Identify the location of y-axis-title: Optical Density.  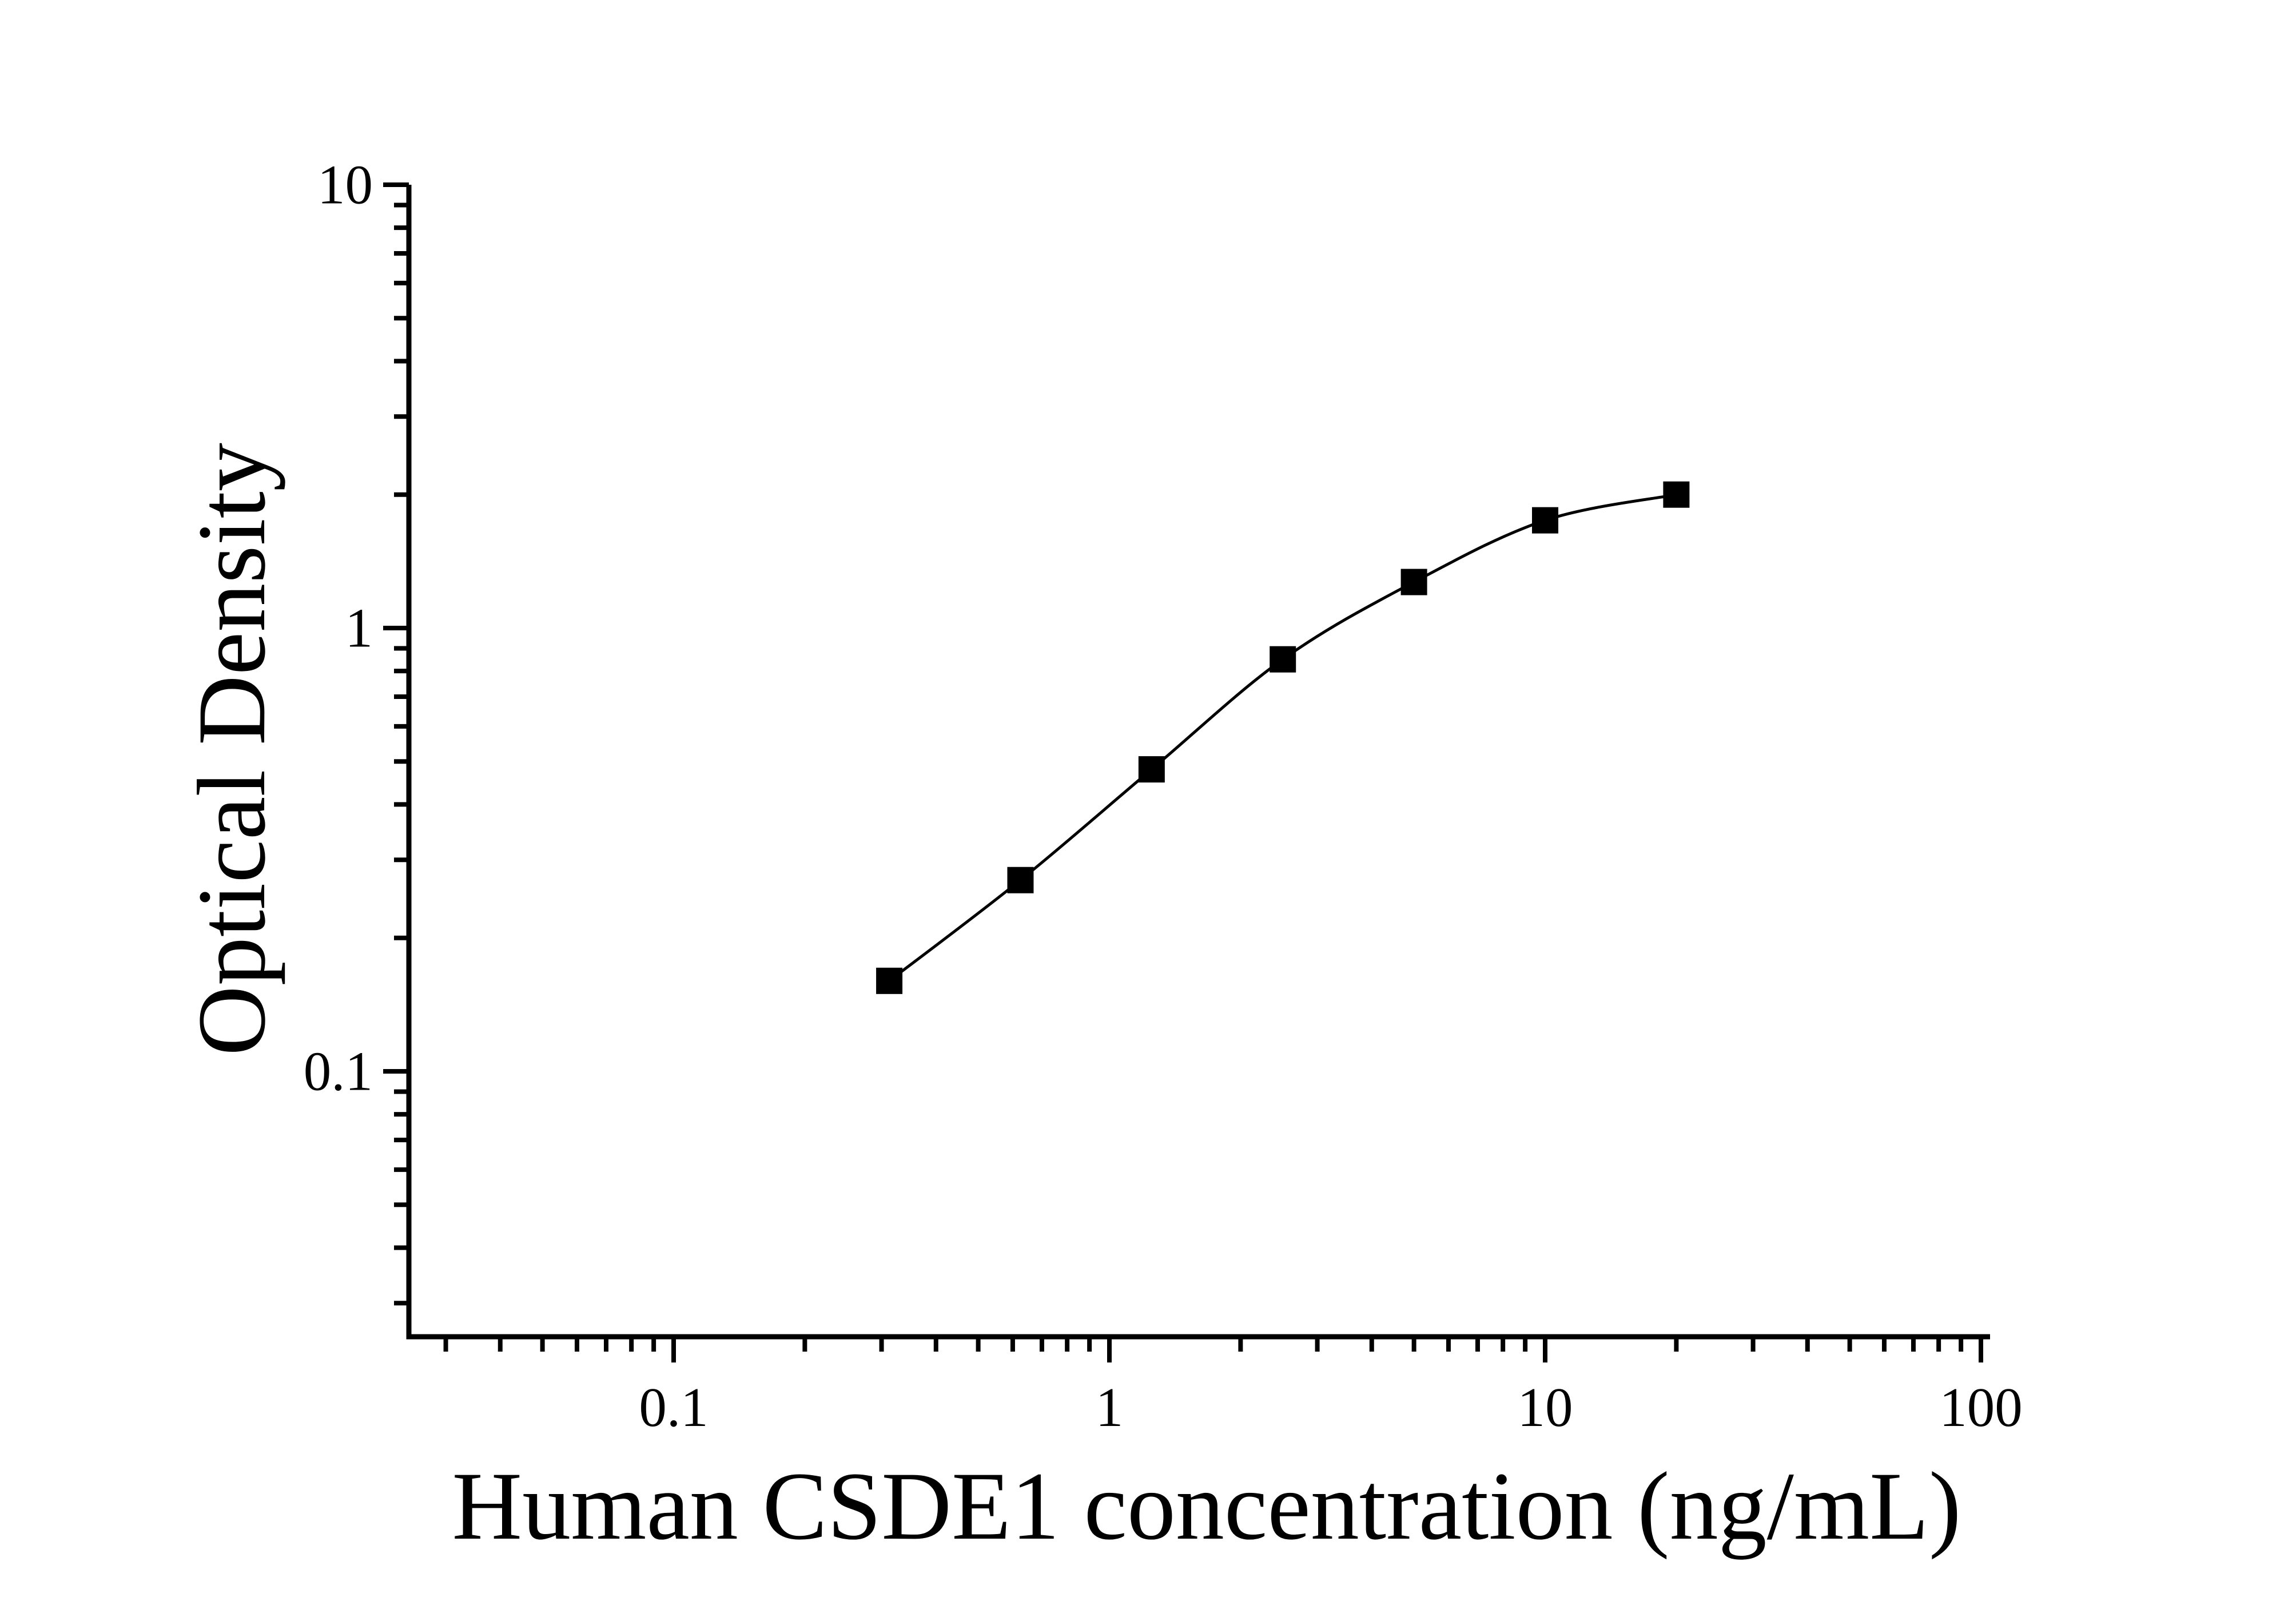
(232, 749).